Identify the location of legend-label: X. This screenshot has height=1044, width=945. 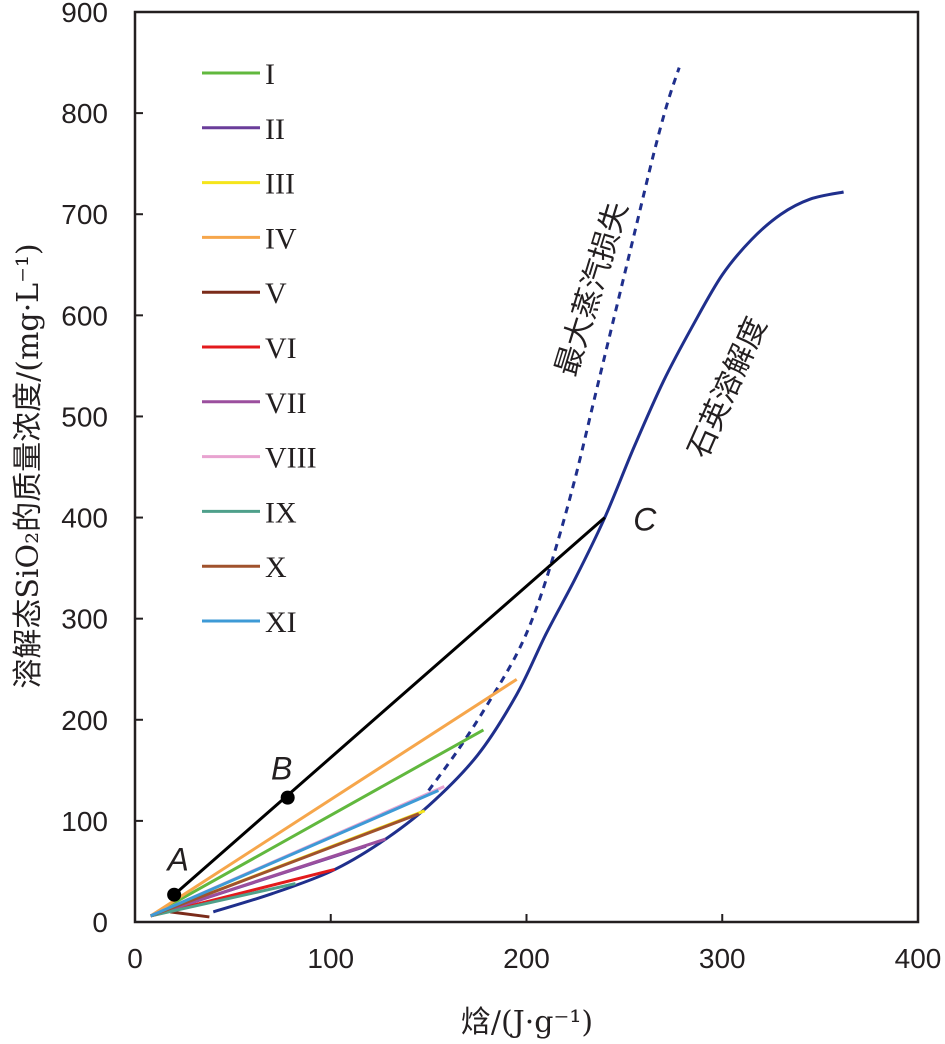
(276, 567).